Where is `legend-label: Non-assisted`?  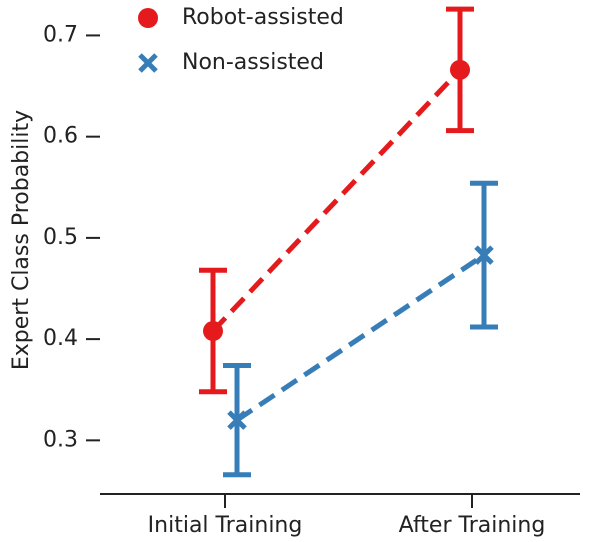
legend-label: Non-assisted is located at coordinates (253, 62).